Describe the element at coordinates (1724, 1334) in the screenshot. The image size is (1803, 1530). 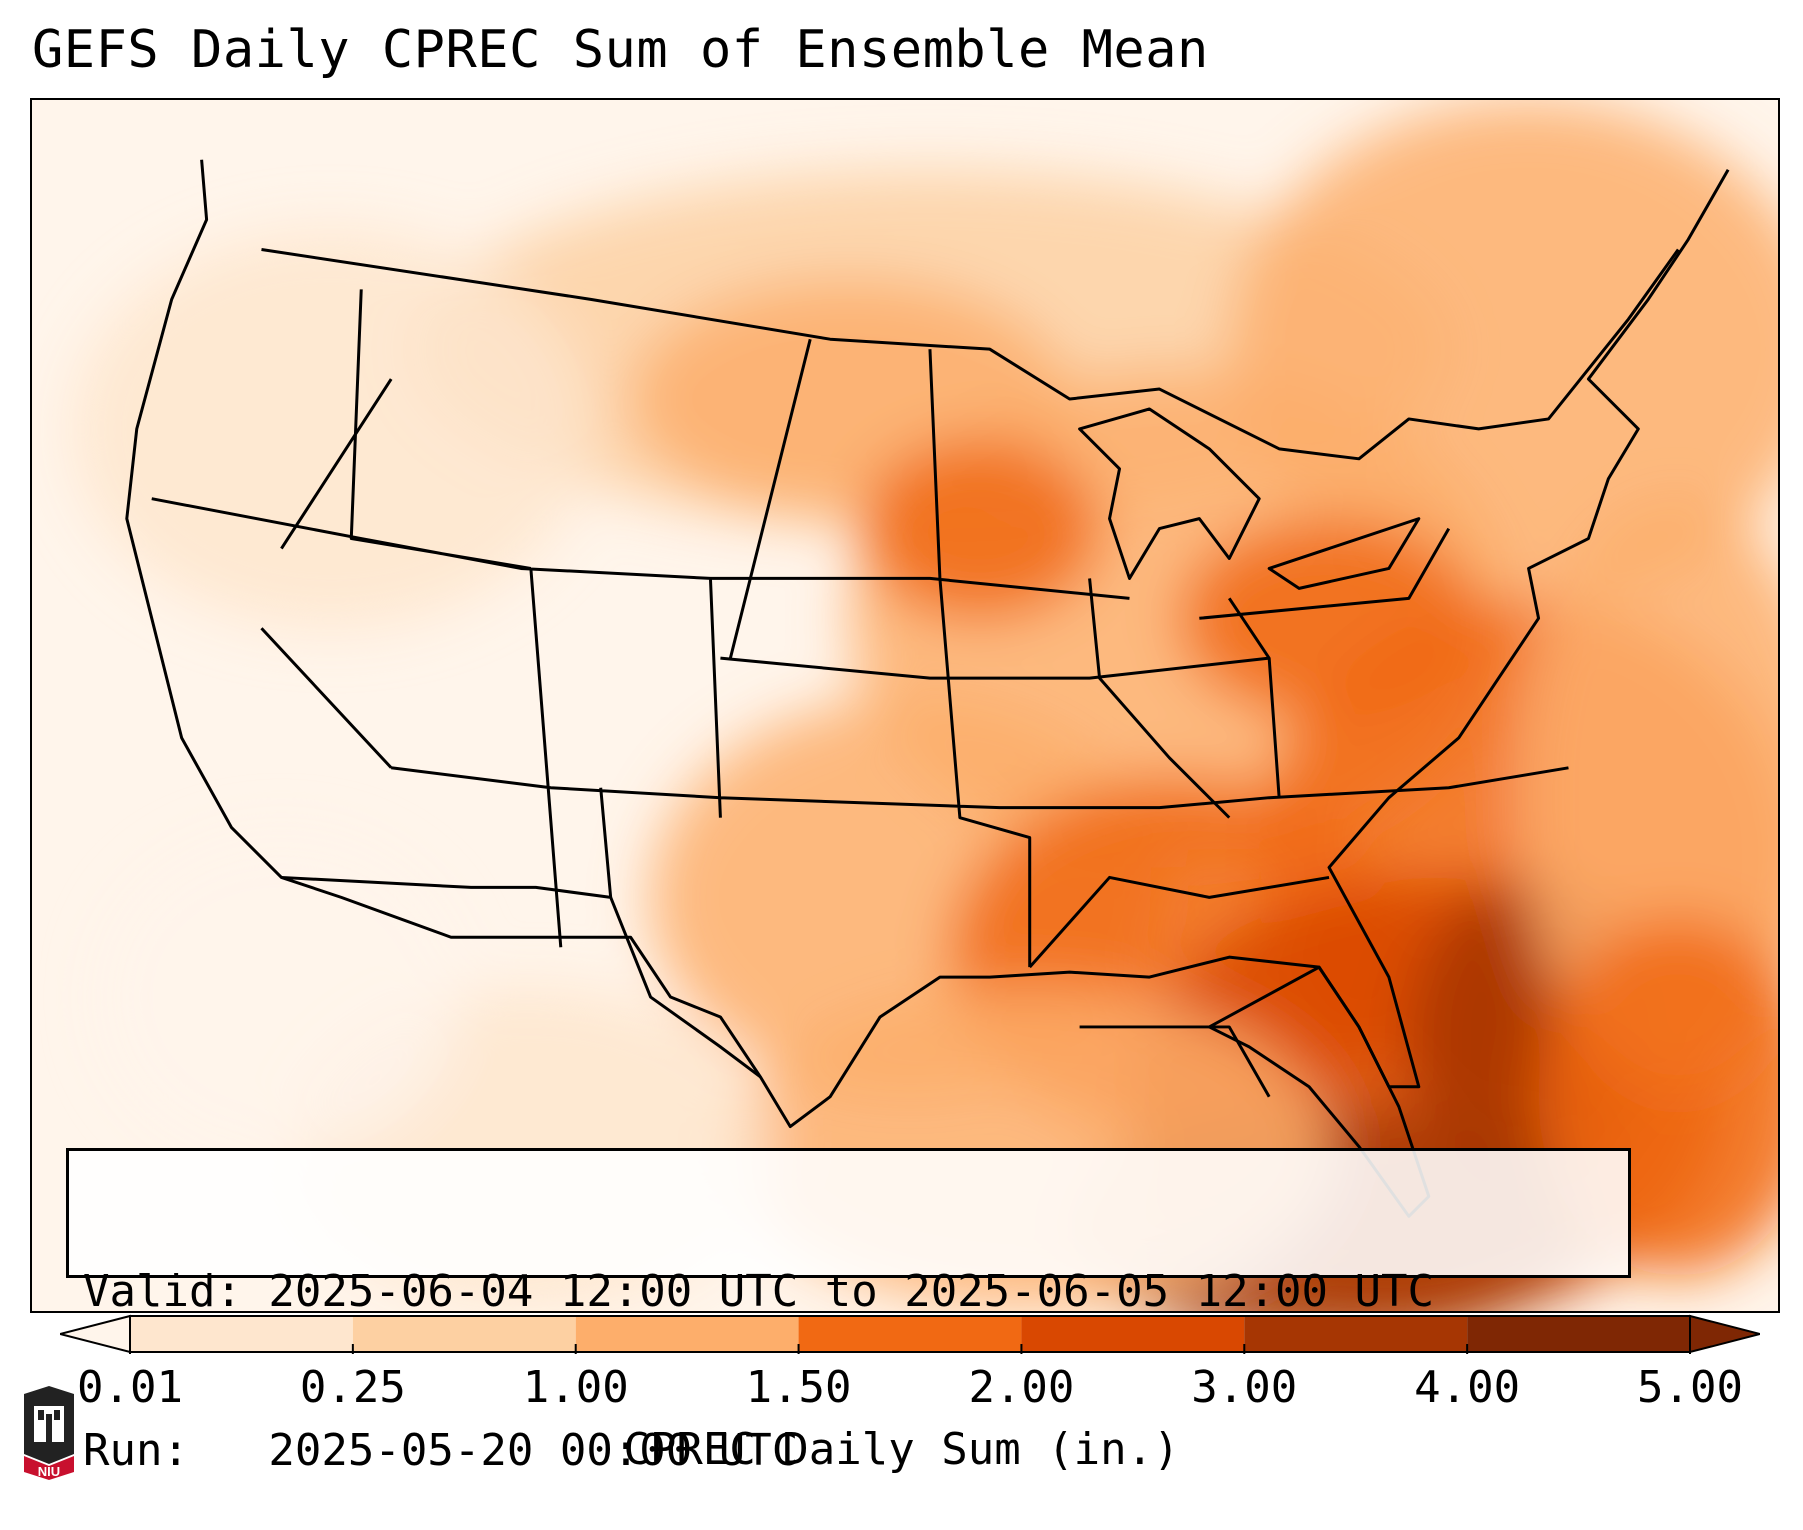
I see `colorbar-extend-high` at that location.